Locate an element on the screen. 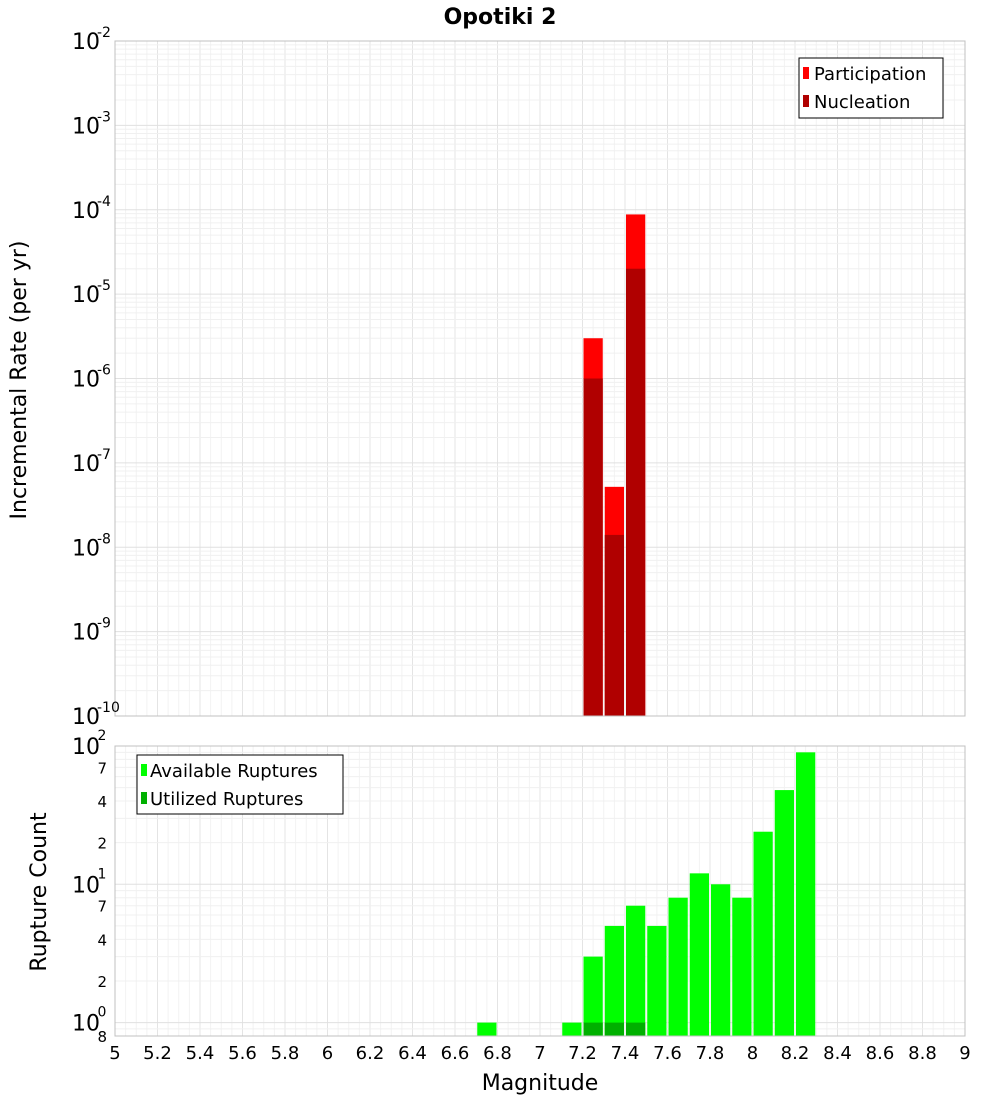 This screenshot has height=1100, width=1000. bottom-legend: Available Ruptures Utilized Ruptures is located at coordinates (240, 784).